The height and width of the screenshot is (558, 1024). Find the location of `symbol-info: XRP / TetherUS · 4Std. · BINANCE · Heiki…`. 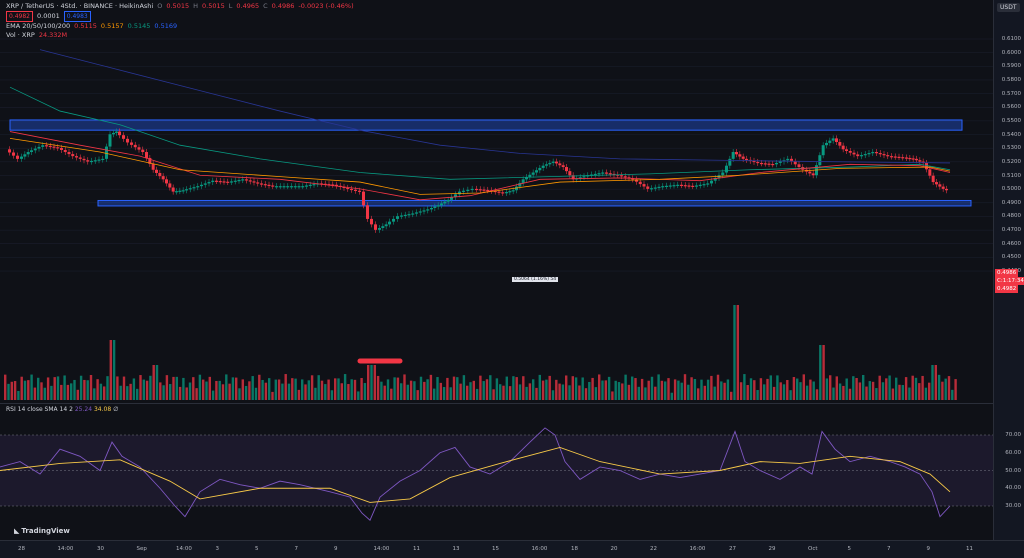

symbol-info: XRP / TetherUS · 4Std. · BINANCE · Heiki… is located at coordinates (80, 6).